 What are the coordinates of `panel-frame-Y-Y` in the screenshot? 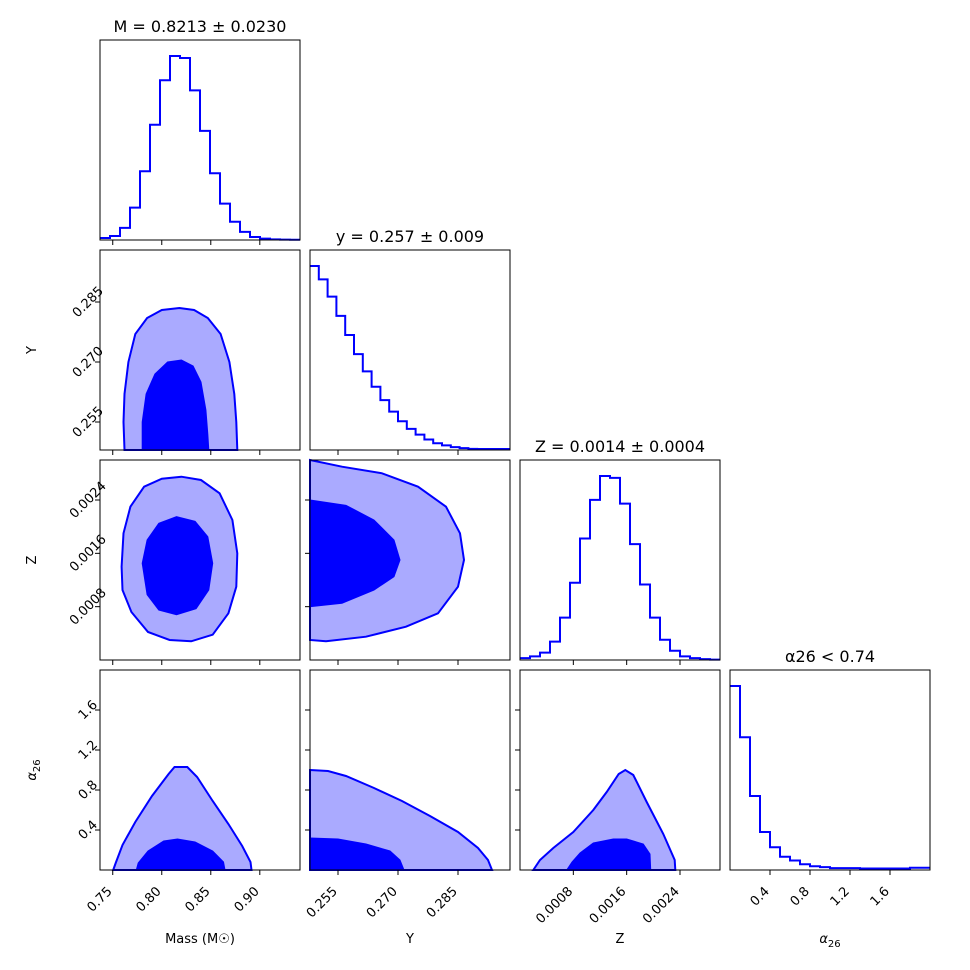 It's located at (410, 350).